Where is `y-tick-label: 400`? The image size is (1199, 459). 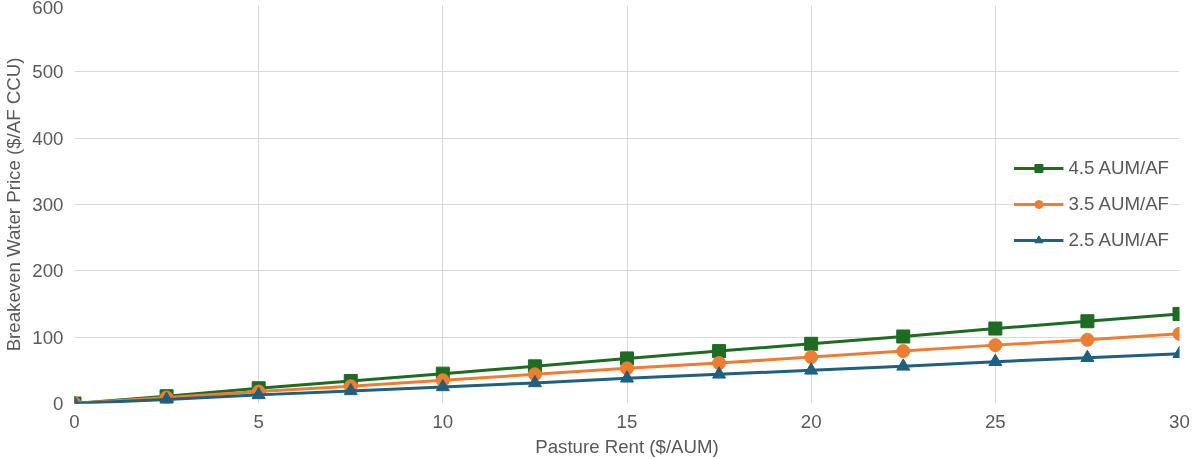
y-tick-label: 400 is located at coordinates (48, 138).